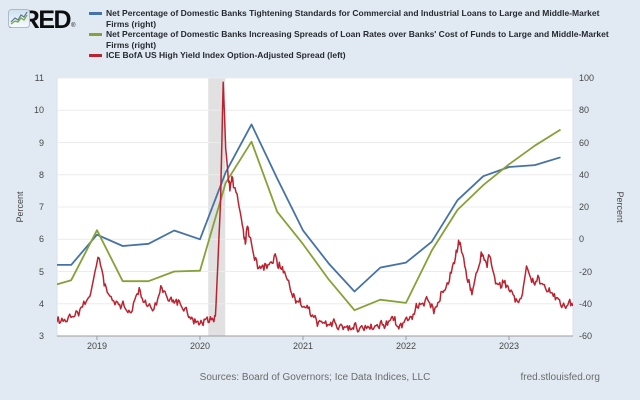 Image resolution: width=640 pixels, height=400 pixels. I want to click on y-left-tick-label: 10, so click(38, 110).